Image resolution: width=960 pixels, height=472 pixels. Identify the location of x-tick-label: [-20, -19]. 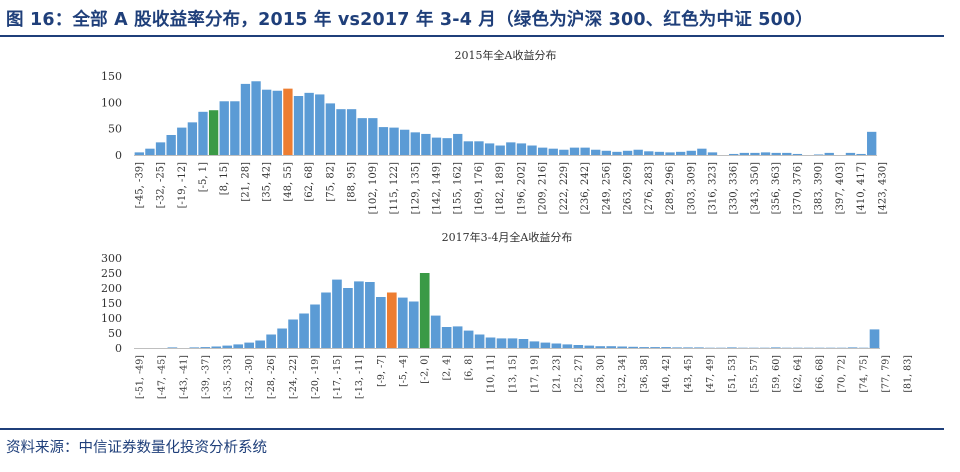
(315, 377).